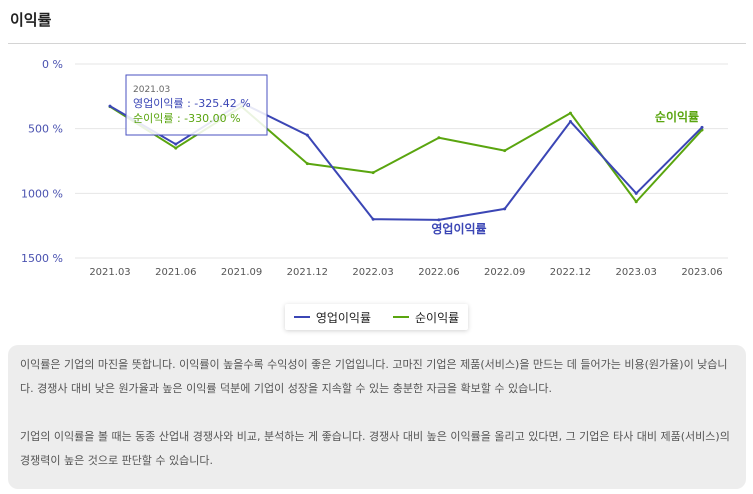 Image resolution: width=753 pixels, height=494 pixels. Describe the element at coordinates (187, 118) in the screenshot. I see `tooltip-net-margin: 순이익률 : -330.00 %` at that location.